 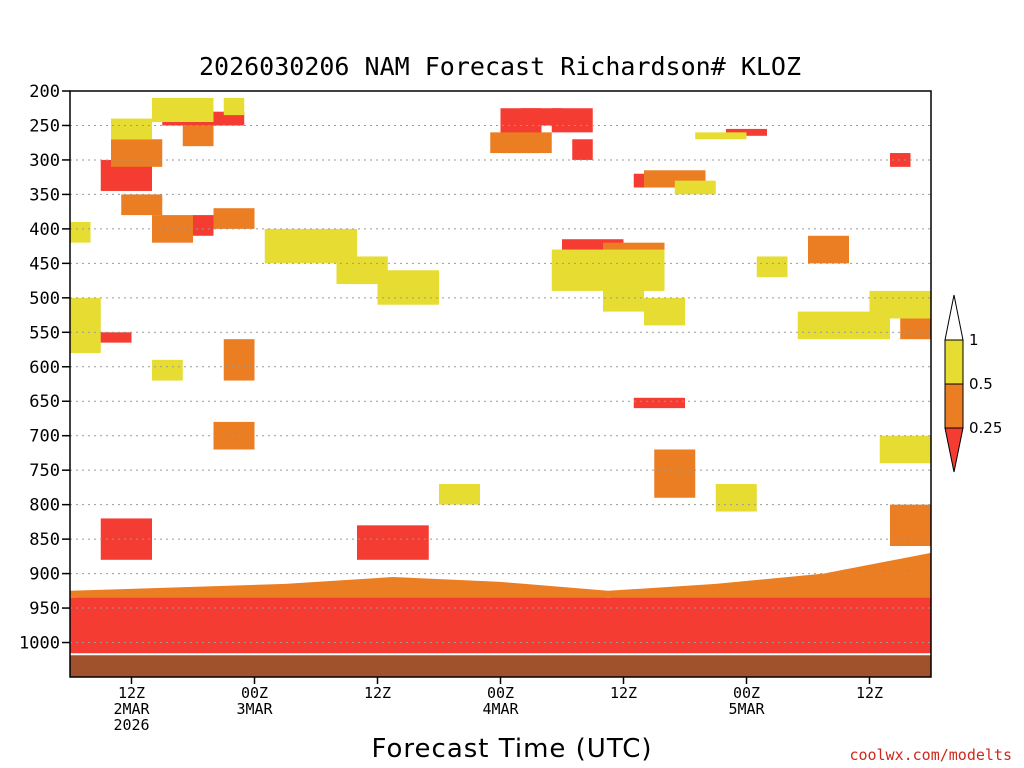 I want to click on y-tick-label-800: 800, so click(x=44, y=506).